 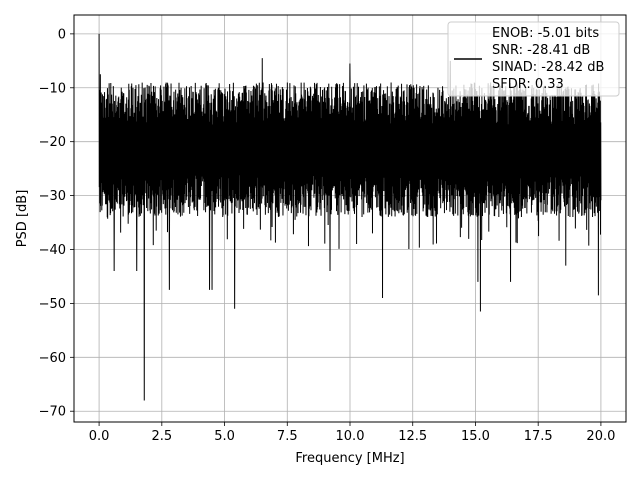 What do you see at coordinates (62, 34) in the screenshot?
I see `y-tick-label: 0` at bounding box center [62, 34].